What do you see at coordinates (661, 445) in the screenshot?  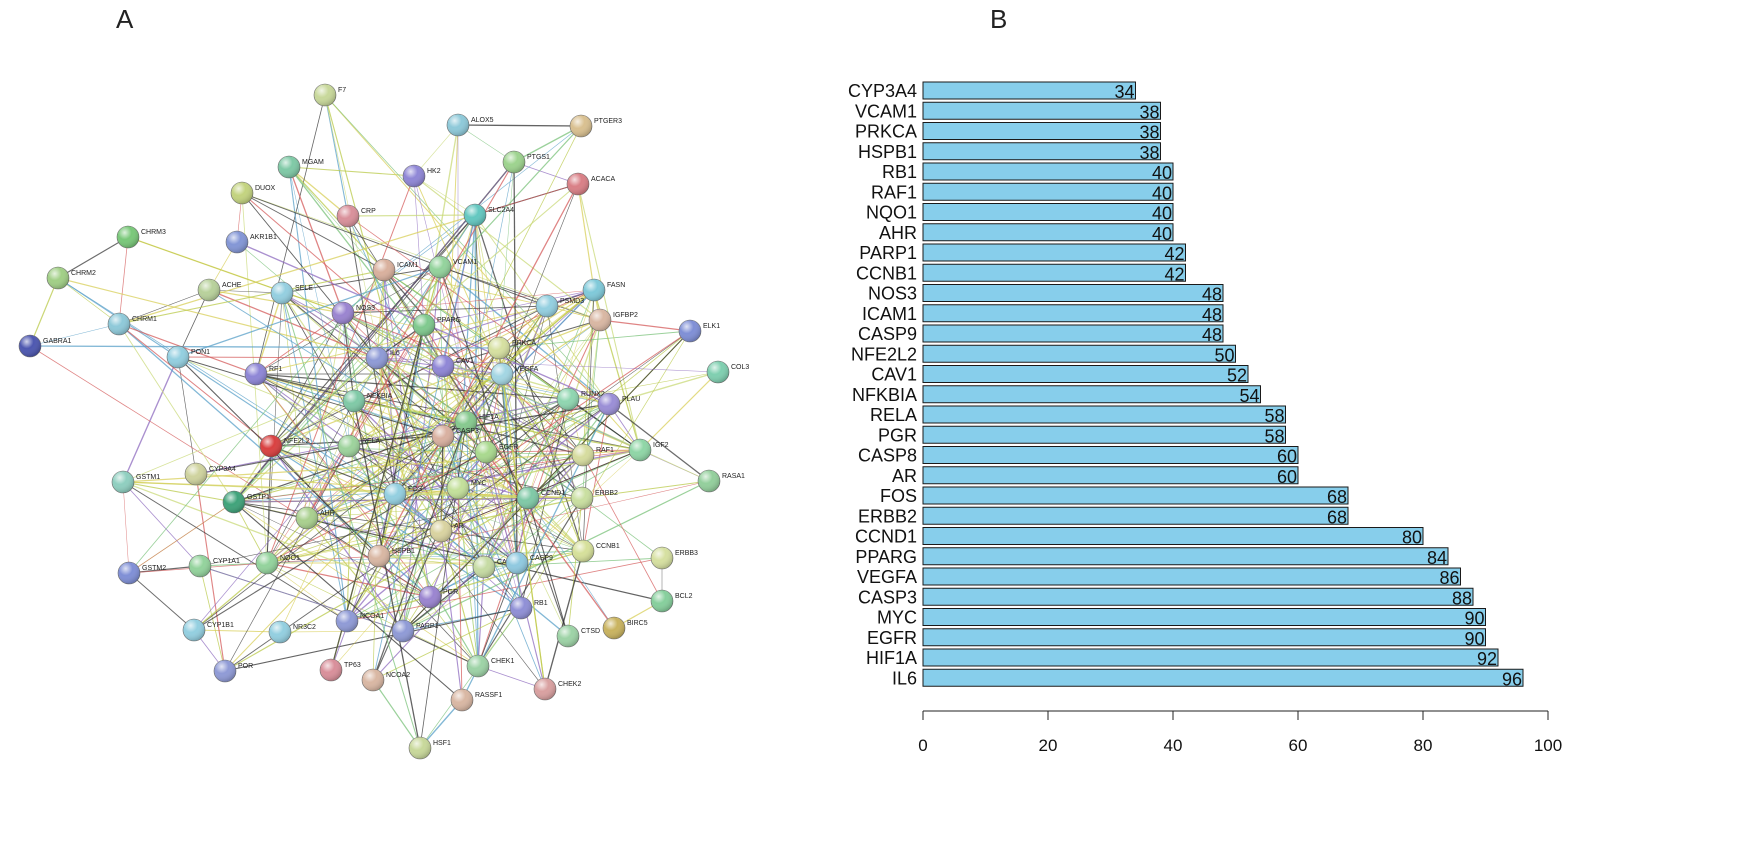 I see `network-node-label: IGF2` at bounding box center [661, 445].